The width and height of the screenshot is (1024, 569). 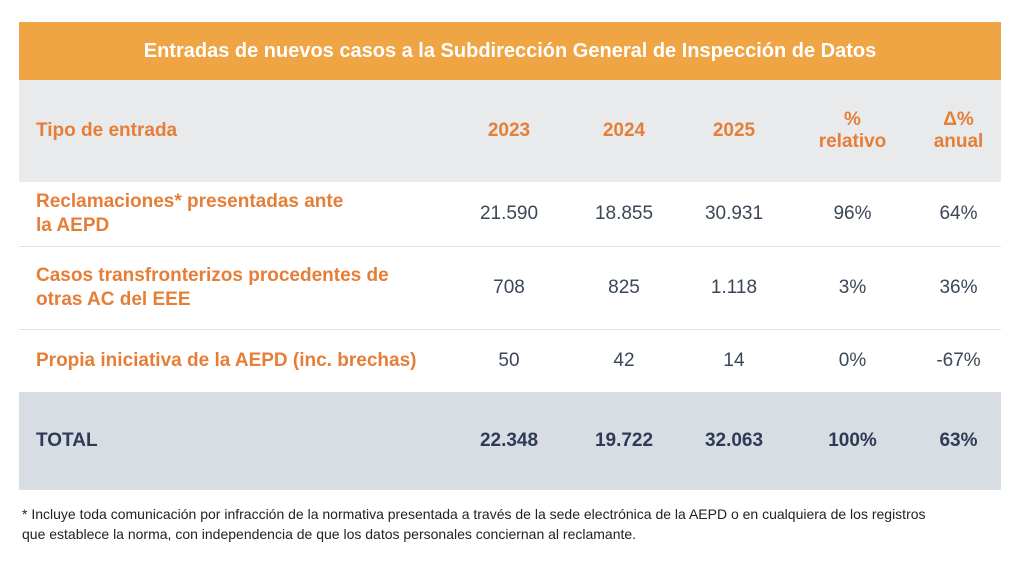 I want to click on total-2023: 22.348, so click(x=509, y=440).